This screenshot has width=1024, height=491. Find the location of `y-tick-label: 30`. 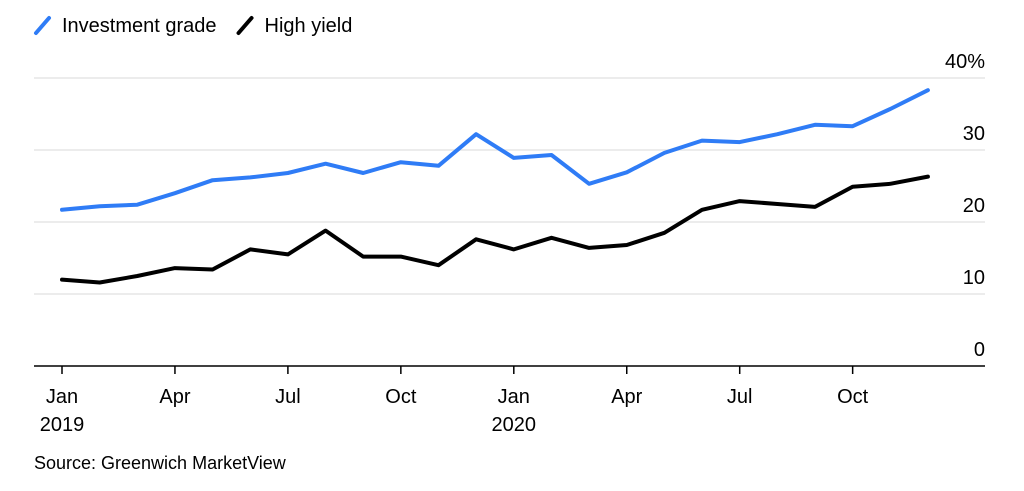

y-tick-label: 30 is located at coordinates (974, 134).